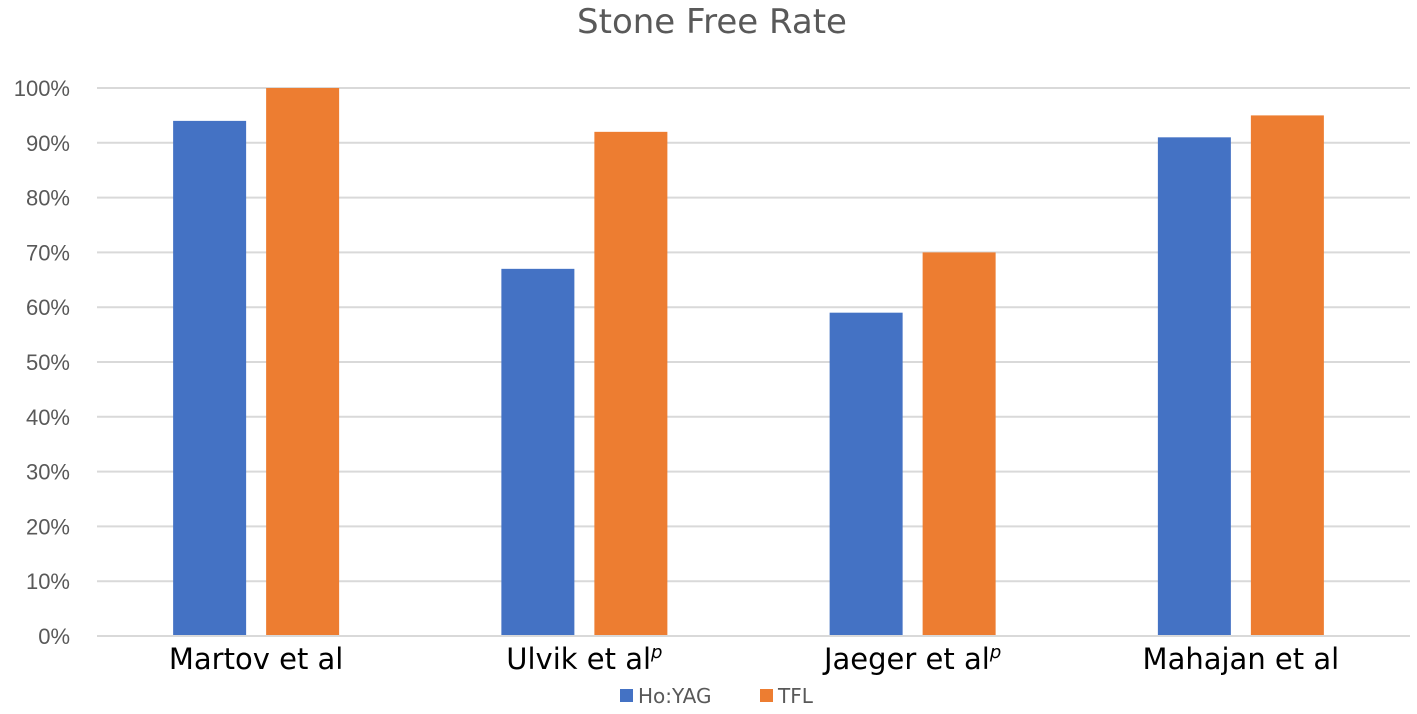 Image resolution: width=1417 pixels, height=714 pixels. What do you see at coordinates (717, 696) in the screenshot?
I see `legend: Ho:YAG TFL` at bounding box center [717, 696].